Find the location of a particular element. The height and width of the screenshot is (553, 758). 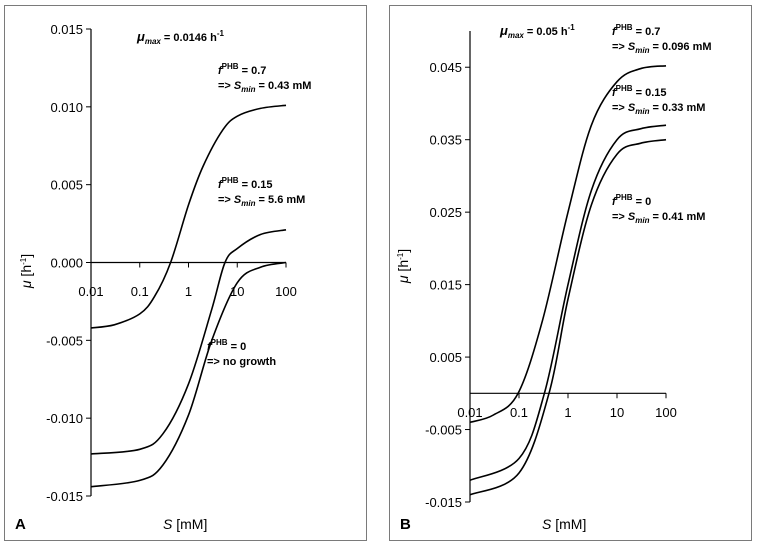

y-tick-label: 0.000 is located at coordinates (66, 263).